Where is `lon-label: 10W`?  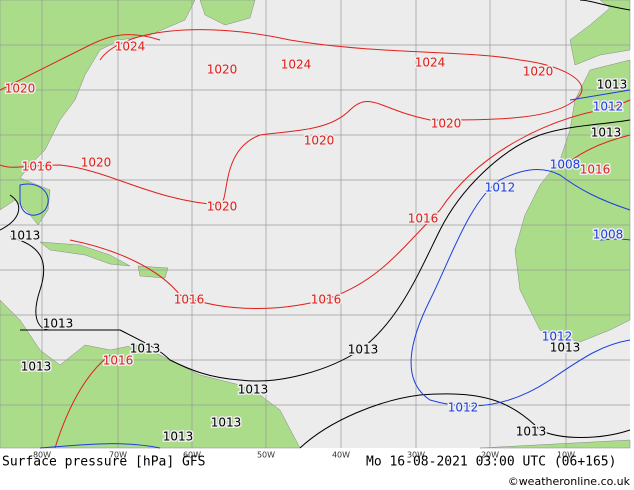
lon-label: 10W is located at coordinates (566, 455).